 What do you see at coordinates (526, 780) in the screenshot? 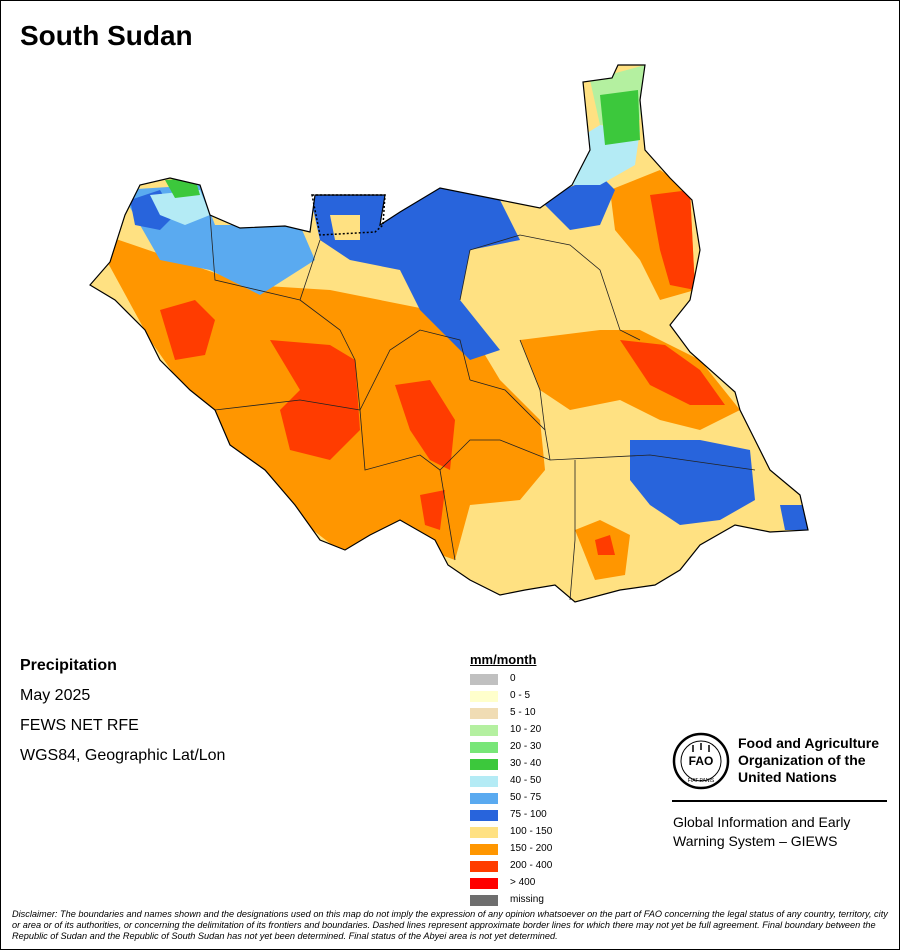
I see `legend-label: 40 - 50` at bounding box center [526, 780].